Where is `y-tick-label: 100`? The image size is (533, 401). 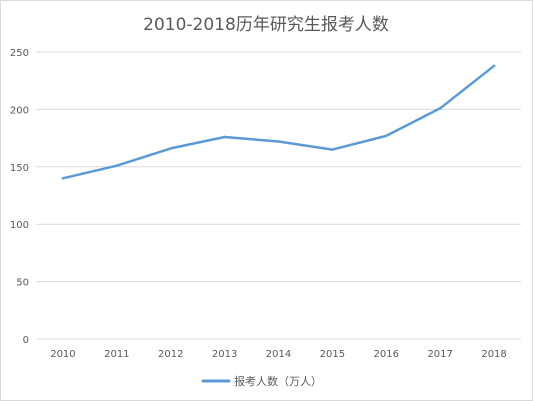
y-tick-label: 100 is located at coordinates (19, 225).